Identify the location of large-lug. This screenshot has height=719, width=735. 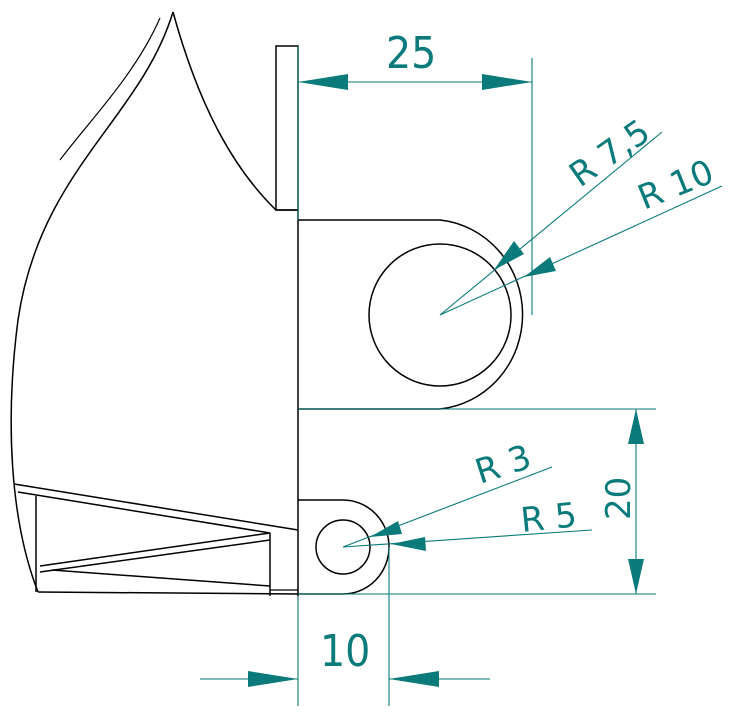
(411, 314).